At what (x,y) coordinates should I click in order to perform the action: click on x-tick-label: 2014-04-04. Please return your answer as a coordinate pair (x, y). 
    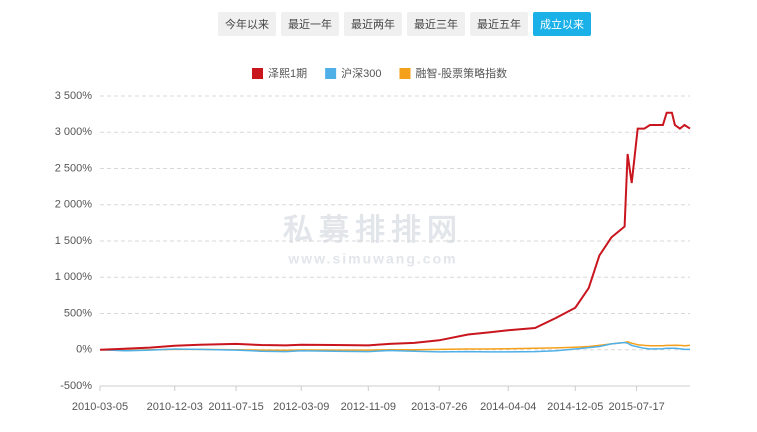
    Looking at the image, I should click on (508, 407).